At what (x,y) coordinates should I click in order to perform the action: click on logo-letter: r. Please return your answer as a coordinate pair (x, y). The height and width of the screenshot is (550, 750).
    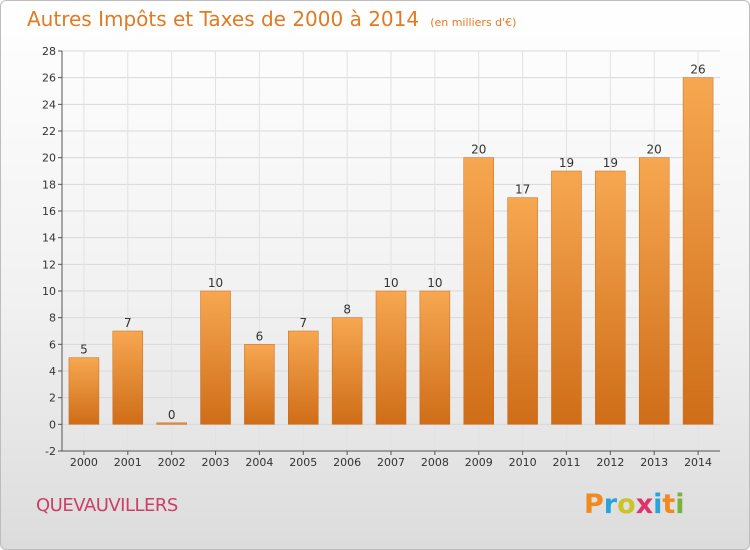
    Looking at the image, I should click on (610, 504).